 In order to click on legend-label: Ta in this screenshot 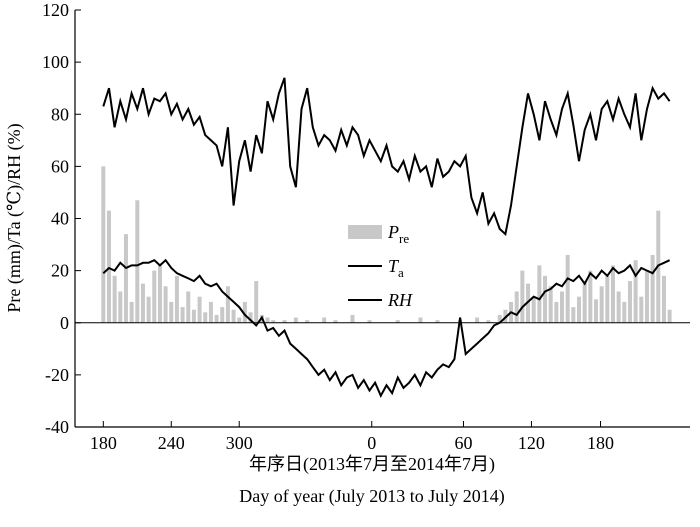, I will do `click(396, 268)`.